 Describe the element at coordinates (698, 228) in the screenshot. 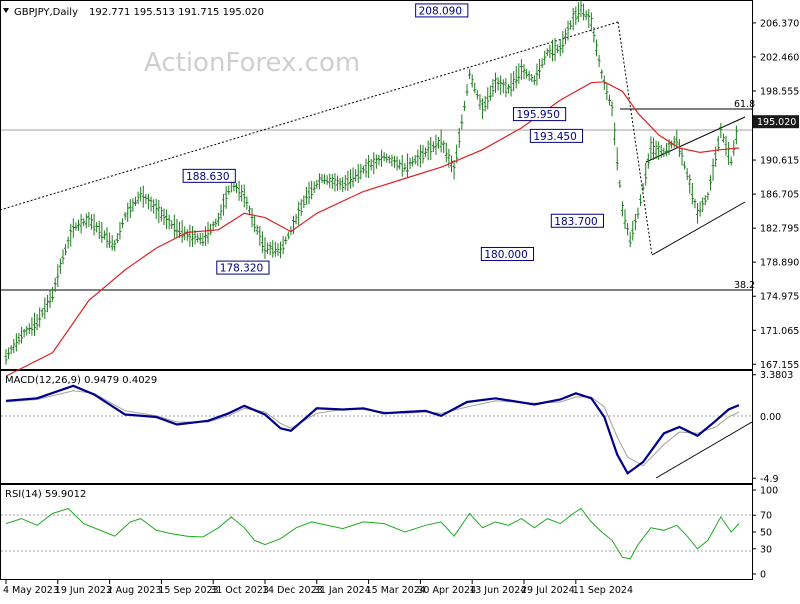

I see `lower-channel-line` at that location.